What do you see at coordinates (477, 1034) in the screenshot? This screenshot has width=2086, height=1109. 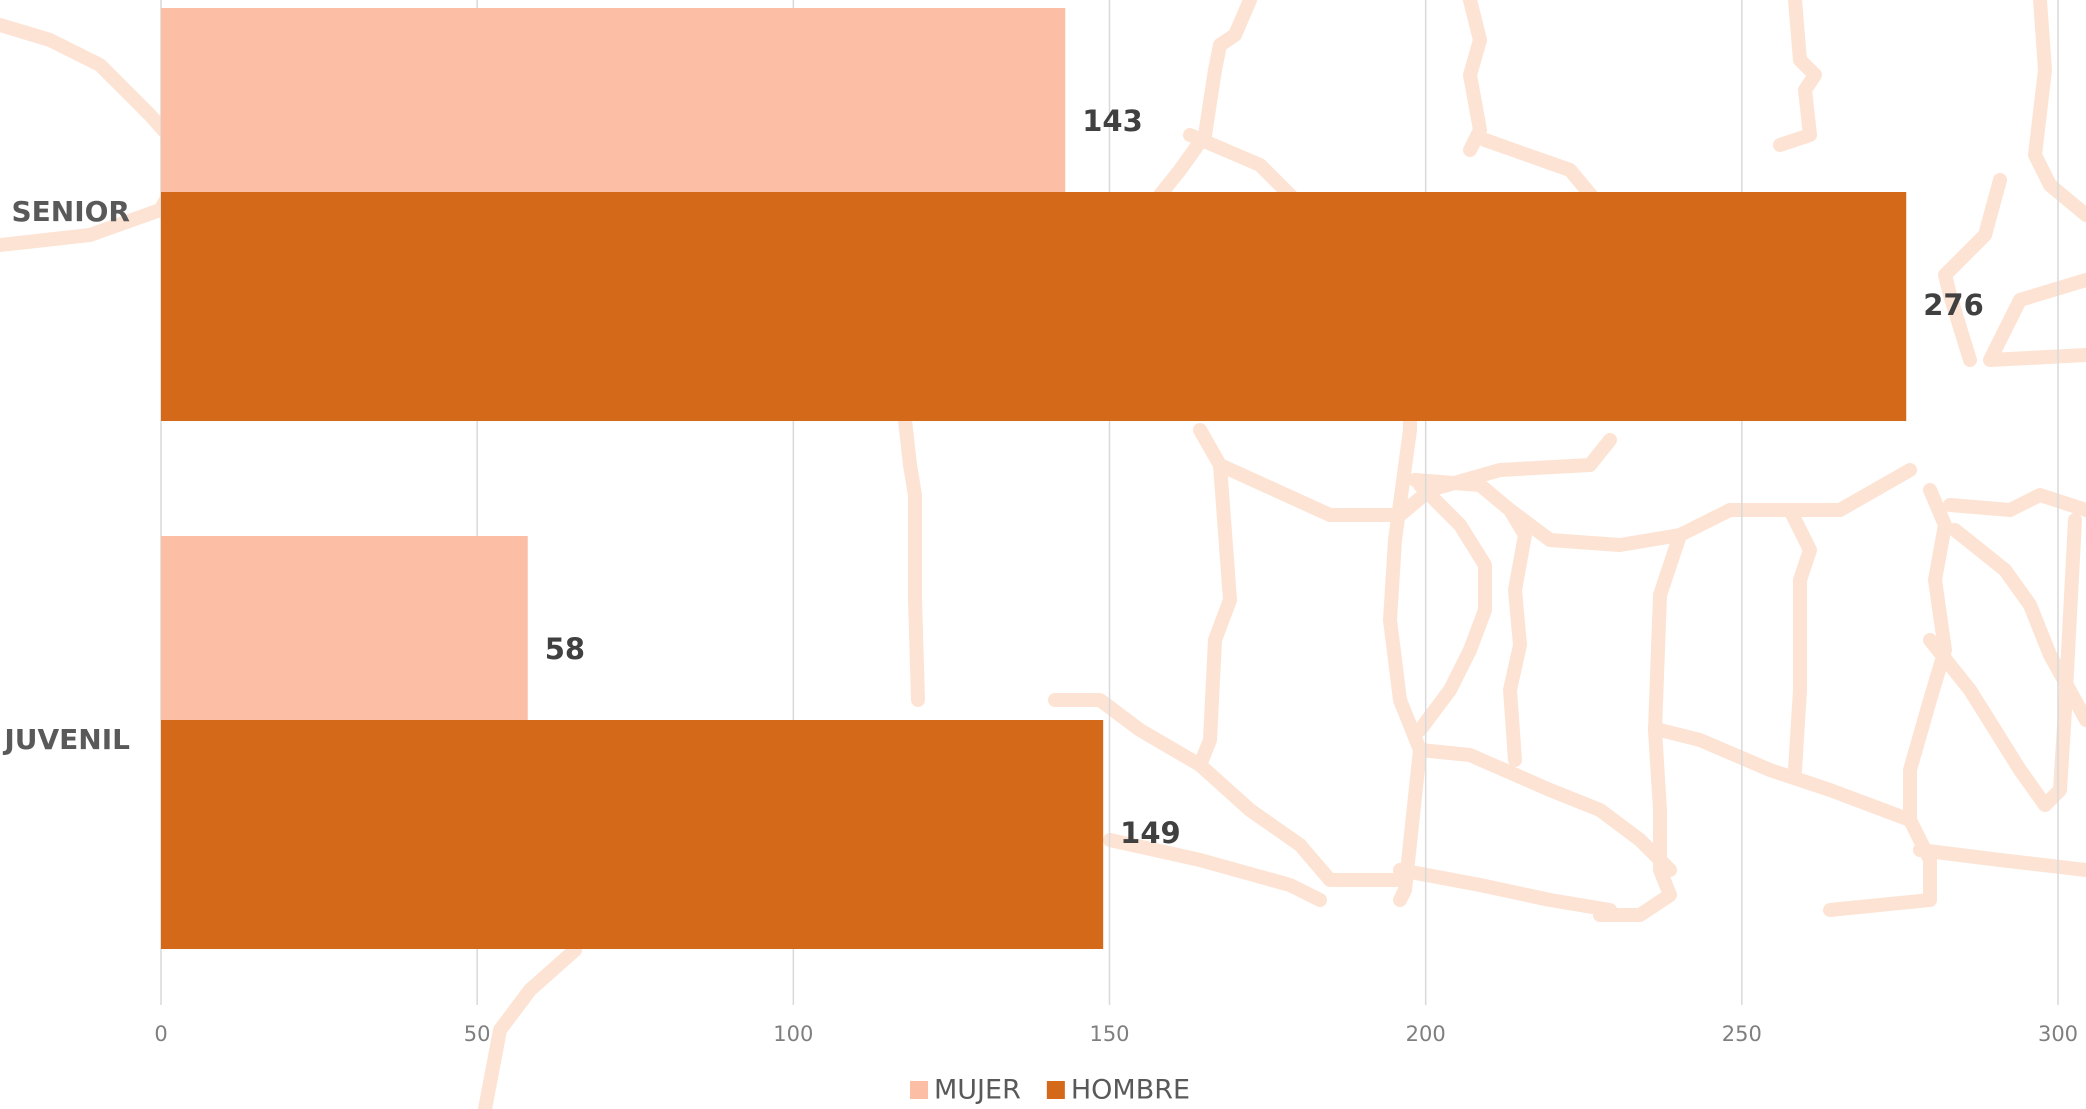 I see `x-tick-label: 50` at bounding box center [477, 1034].